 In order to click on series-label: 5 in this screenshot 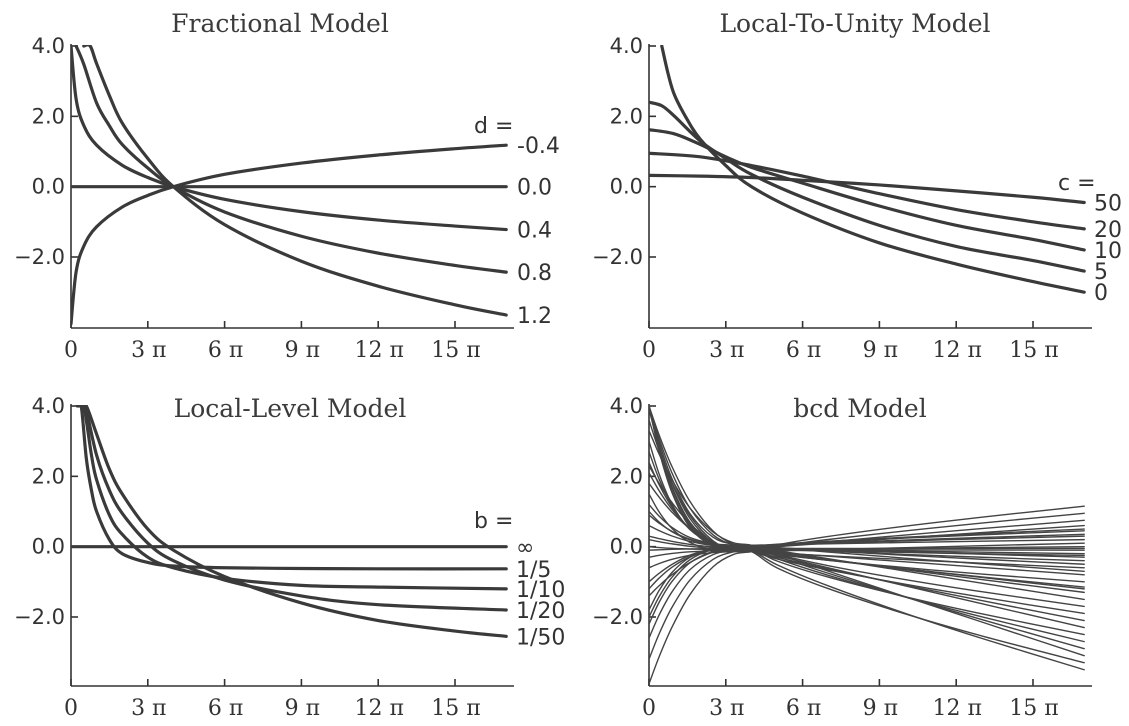, I will do `click(1101, 272)`.